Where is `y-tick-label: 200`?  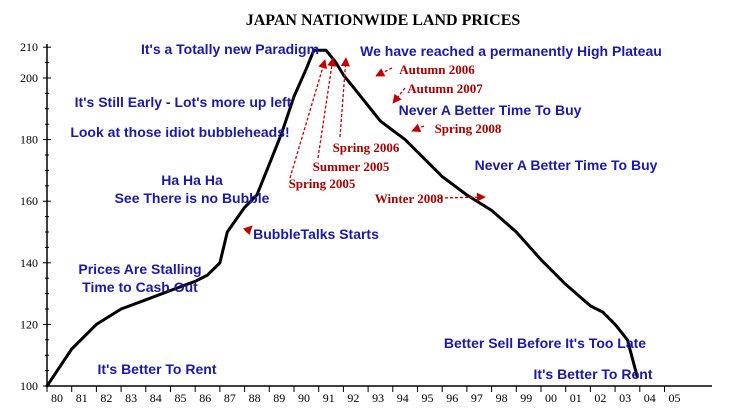 y-tick-label: 200 is located at coordinates (29, 78).